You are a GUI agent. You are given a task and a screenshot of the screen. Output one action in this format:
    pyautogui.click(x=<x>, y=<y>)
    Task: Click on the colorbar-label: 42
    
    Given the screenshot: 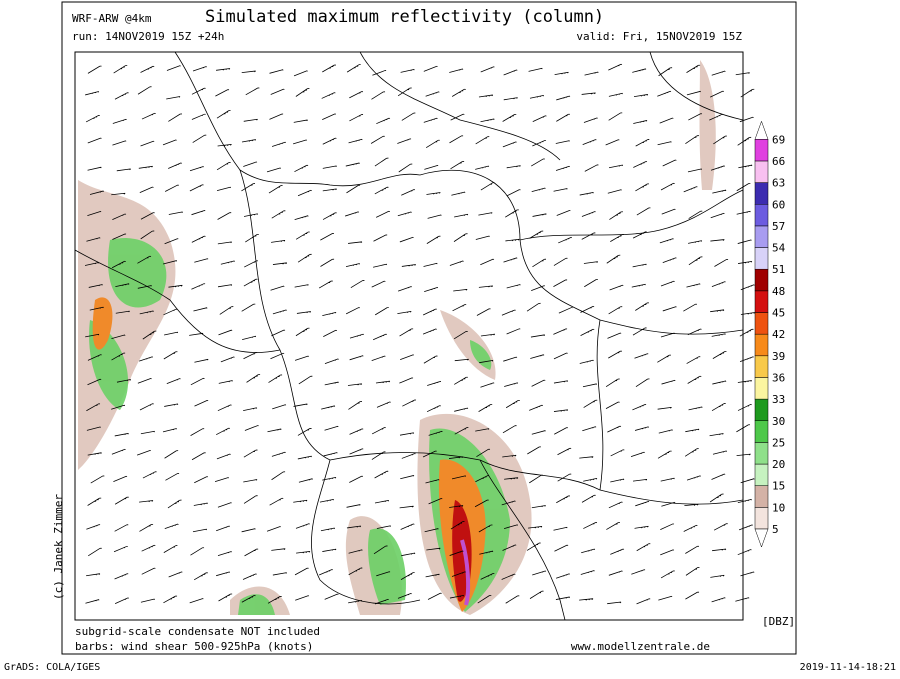 What is the action you would take?
    pyautogui.click(x=778, y=334)
    